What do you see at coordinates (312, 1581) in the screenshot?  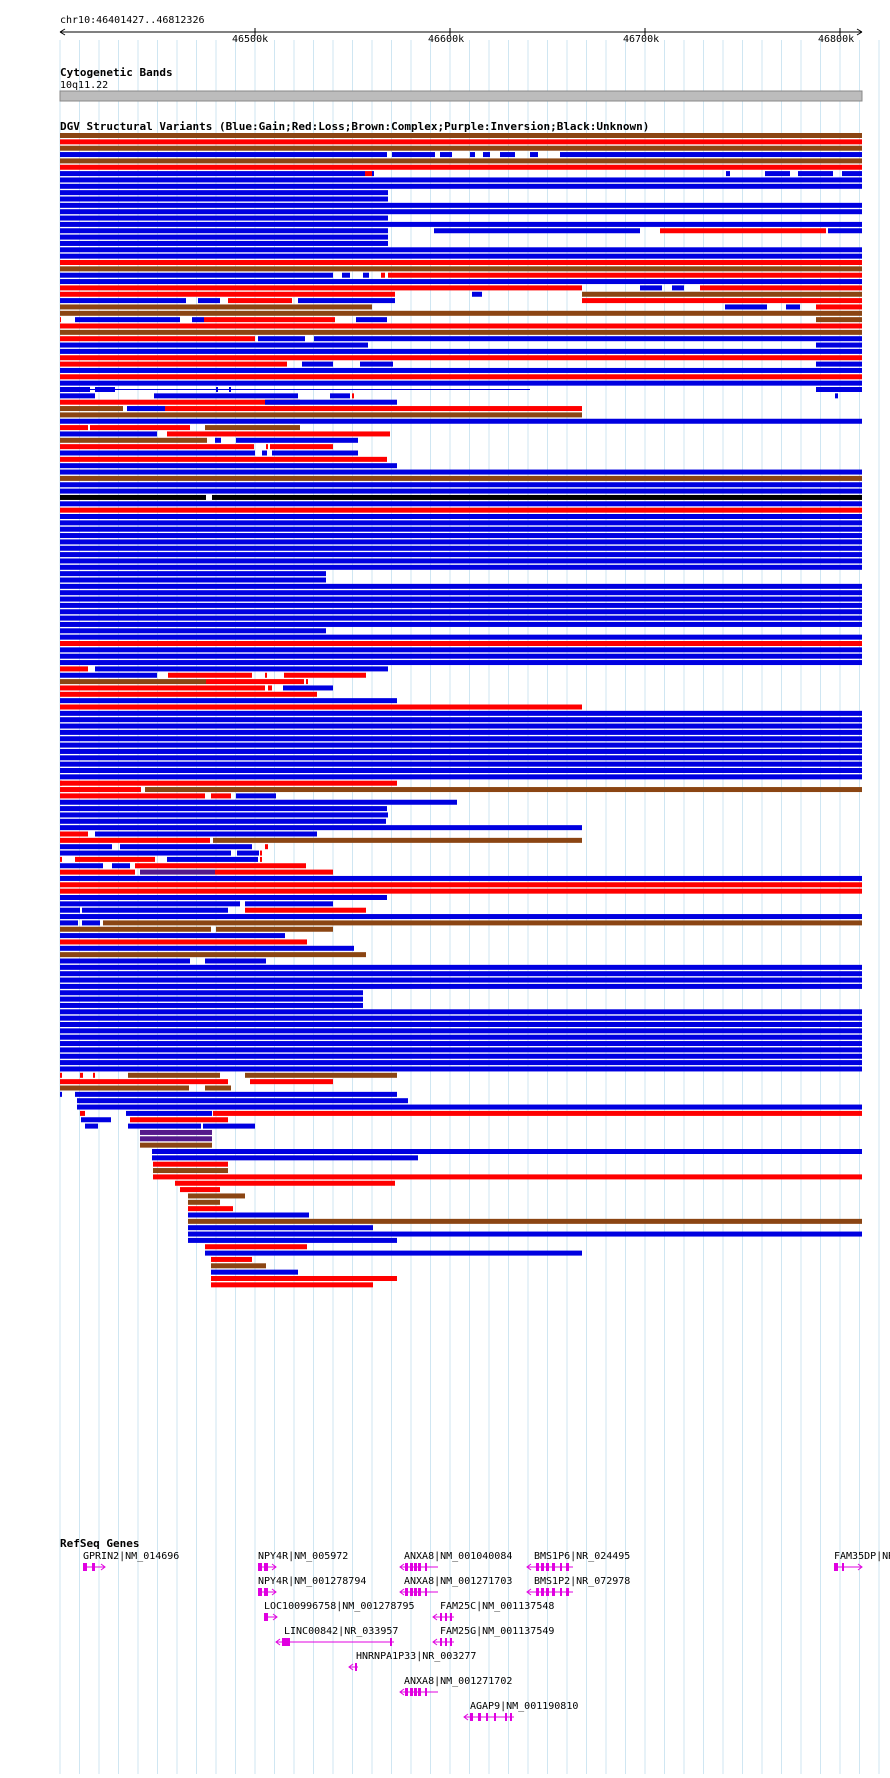 I see `gene-label: NPY4R|NM_001278794` at bounding box center [312, 1581].